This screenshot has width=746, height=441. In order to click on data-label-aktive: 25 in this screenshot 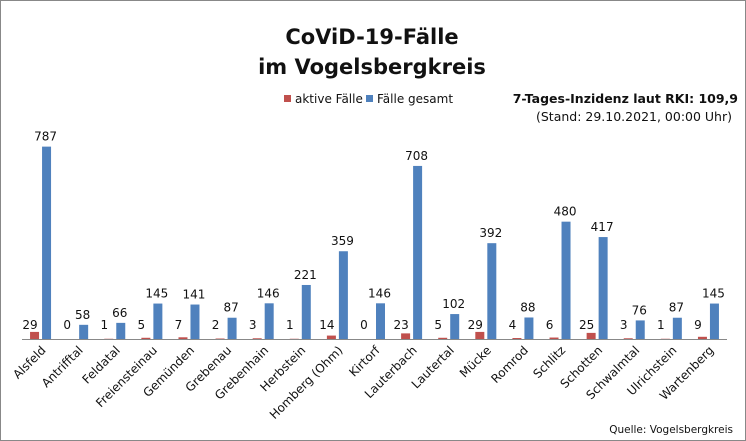, I will do `click(586, 325)`.